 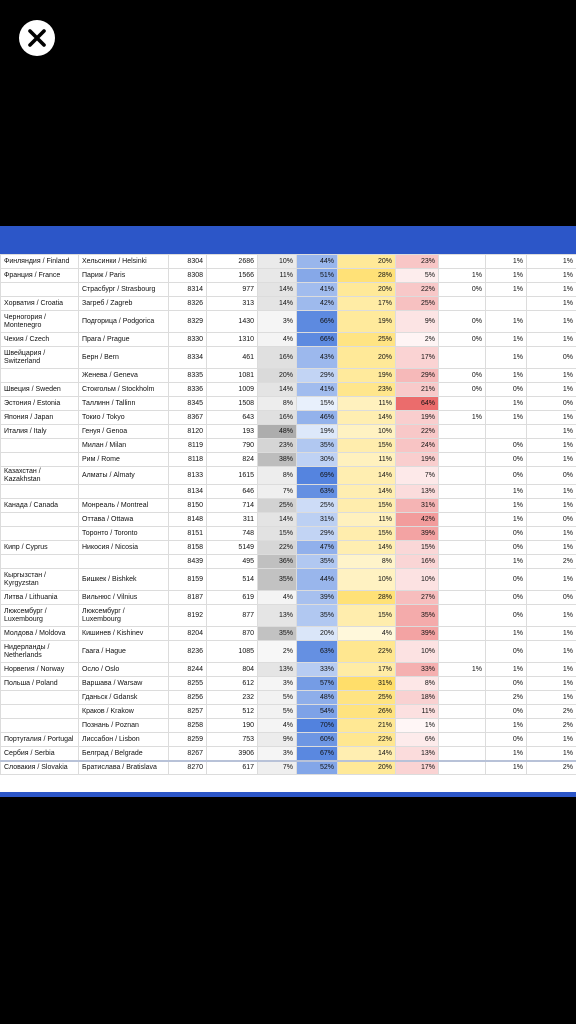 I want to click on table-cell-p1: 3%, so click(x=277, y=753).